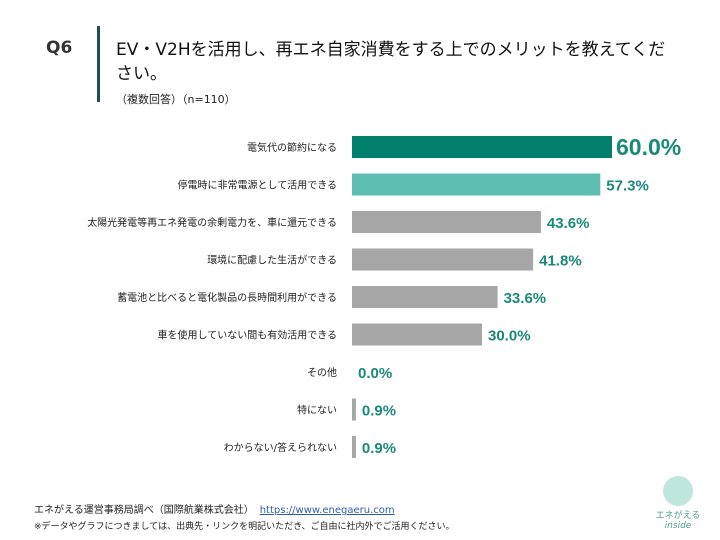 The width and height of the screenshot is (720, 540). I want to click on chart-subtitle: （複数回答）（n=110）, so click(176, 99).